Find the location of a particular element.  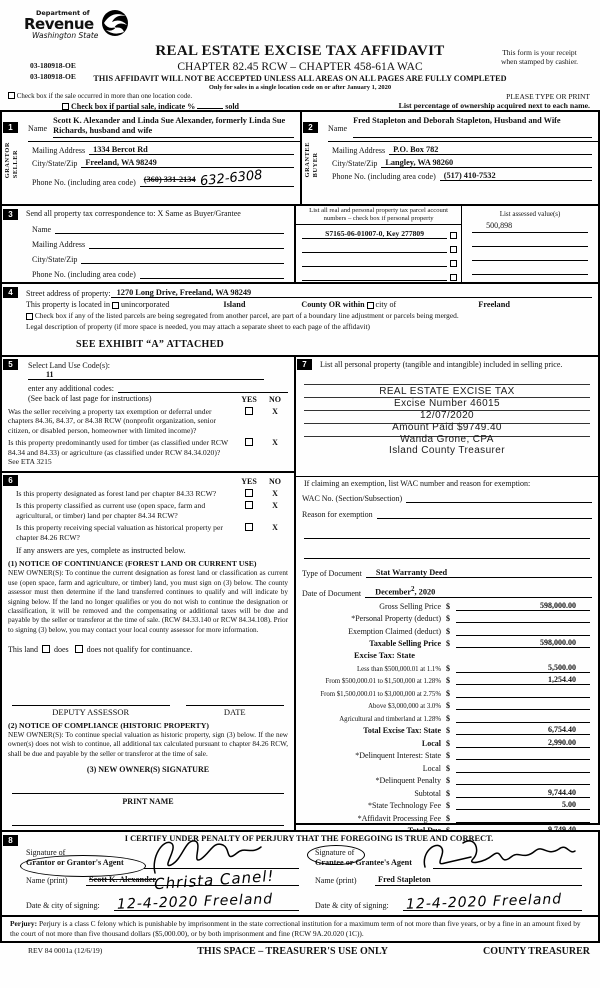

deputy-date-line is located at coordinates (234, 700).